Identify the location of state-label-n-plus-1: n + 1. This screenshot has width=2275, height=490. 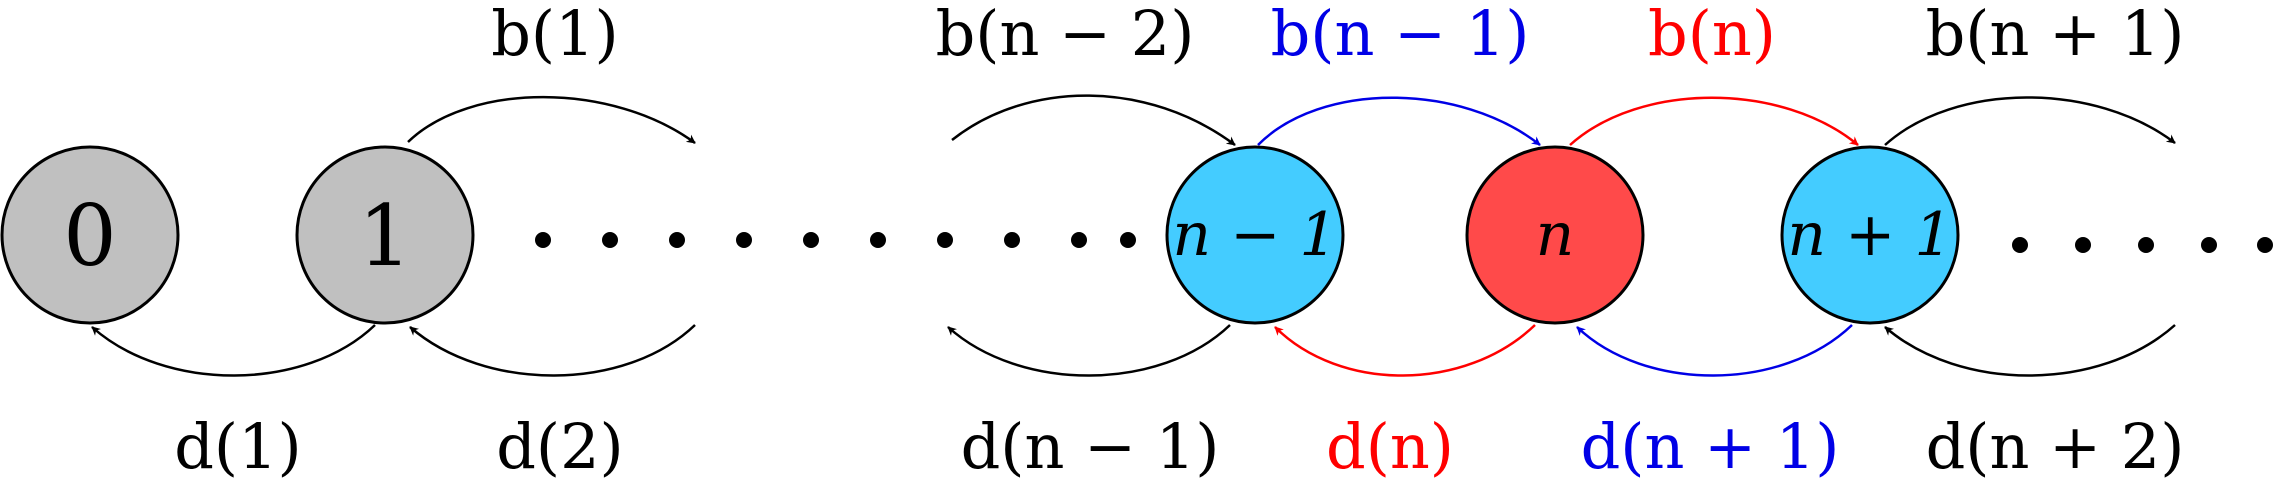
(1869, 235).